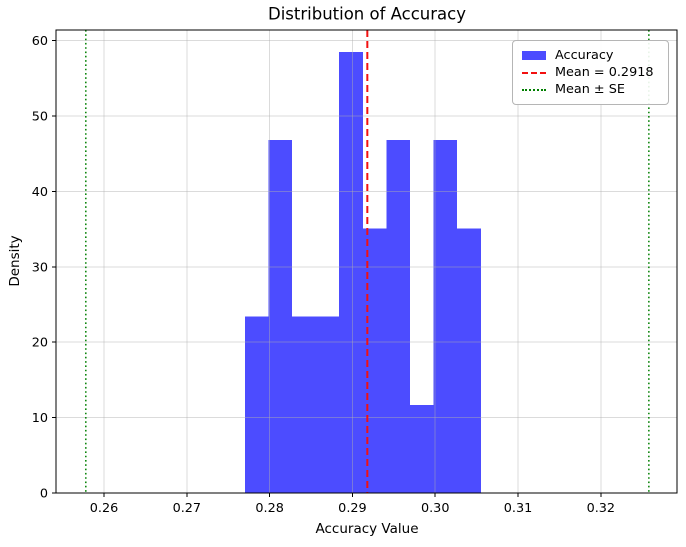  I want to click on x-tick-label: 0.29, so click(352, 508).